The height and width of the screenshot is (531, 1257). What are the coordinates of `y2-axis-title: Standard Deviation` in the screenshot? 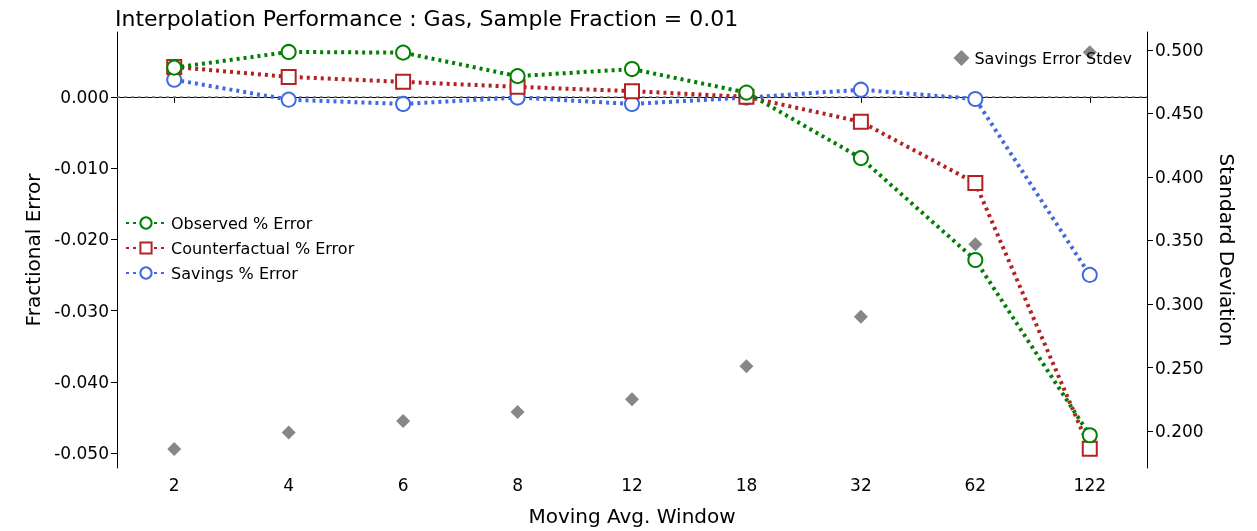 It's located at (1227, 250).